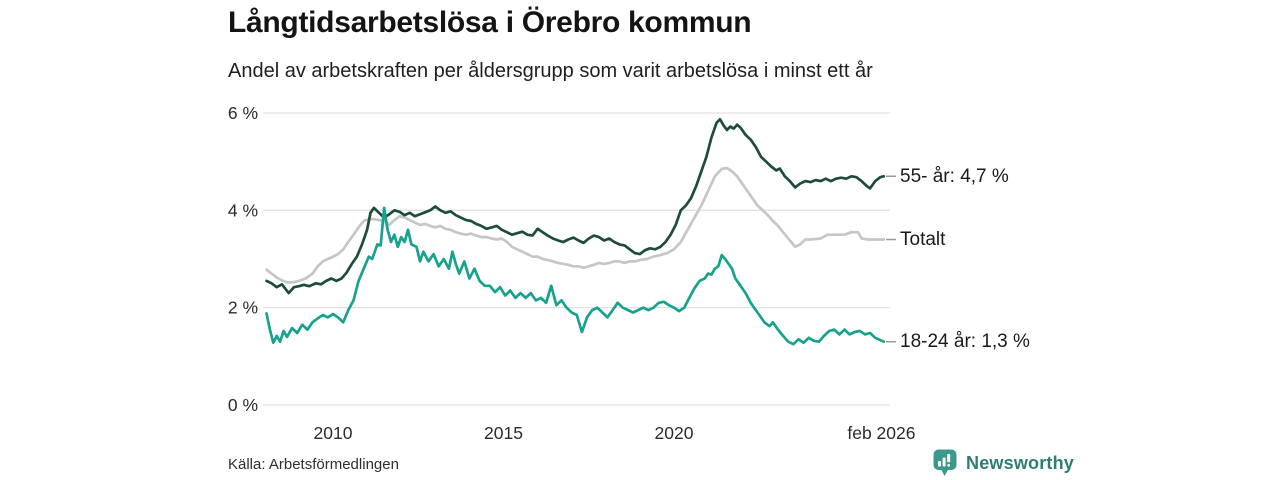  Describe the element at coordinates (575, 225) in the screenshot. I see `series-line-Totalt` at that location.